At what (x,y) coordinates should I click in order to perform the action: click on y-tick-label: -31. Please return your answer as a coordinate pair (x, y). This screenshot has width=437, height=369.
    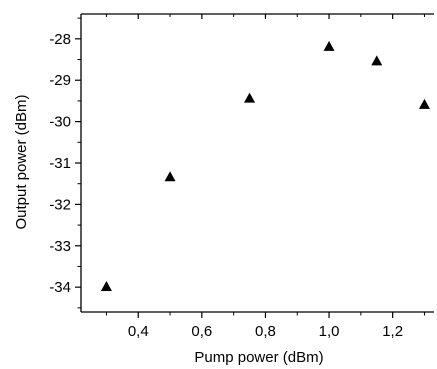
    Looking at the image, I should click on (60, 163).